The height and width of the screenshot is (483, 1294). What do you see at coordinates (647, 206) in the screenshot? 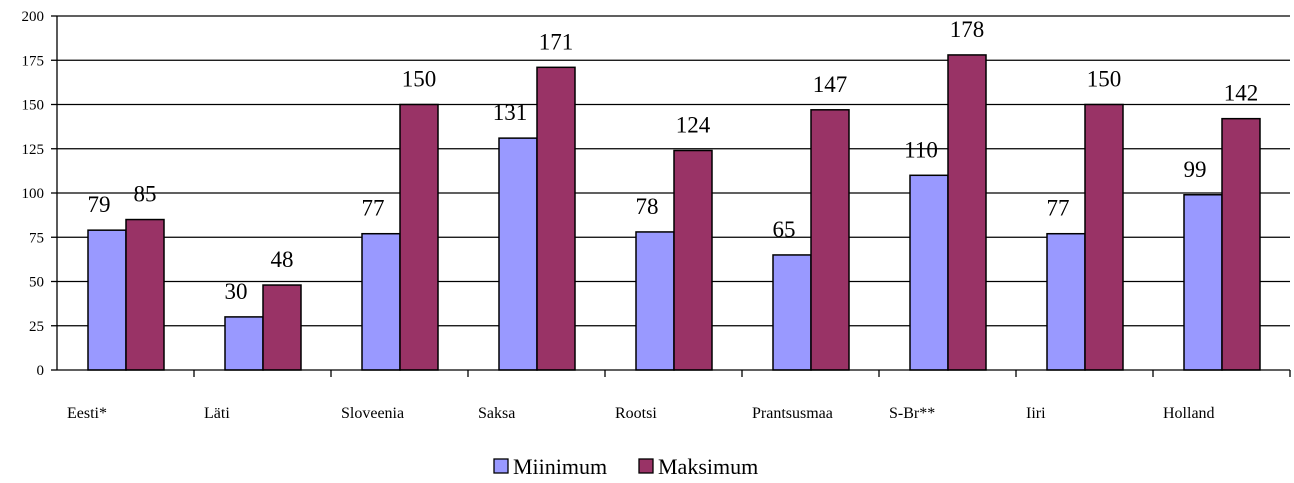
I see `data-label: 78` at bounding box center [647, 206].